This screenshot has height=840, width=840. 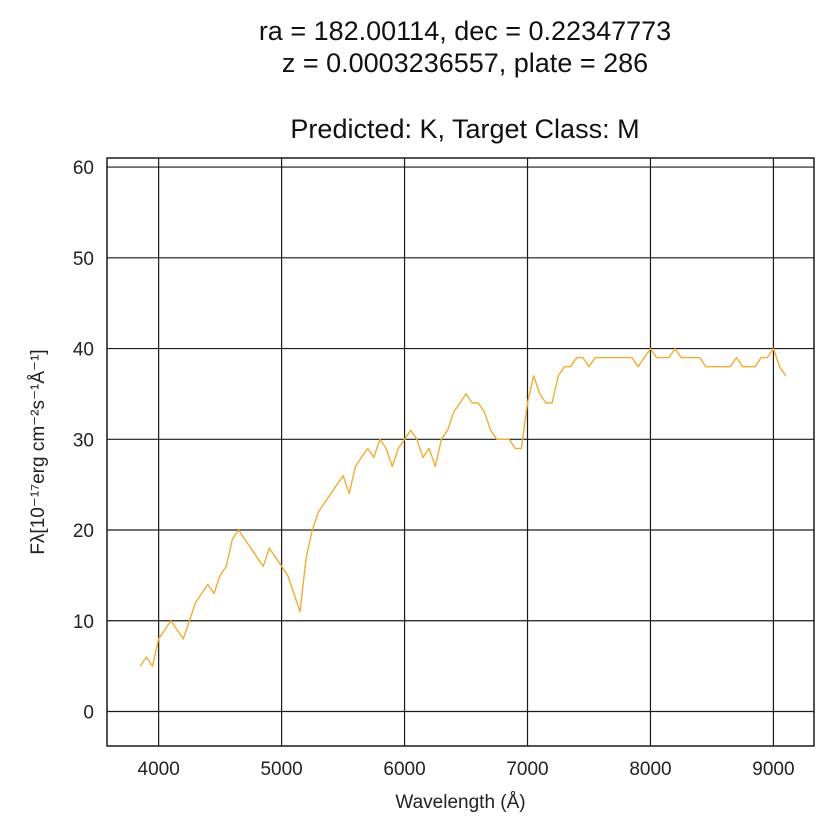 I want to click on y-tick-label: 60, so click(x=83, y=168).